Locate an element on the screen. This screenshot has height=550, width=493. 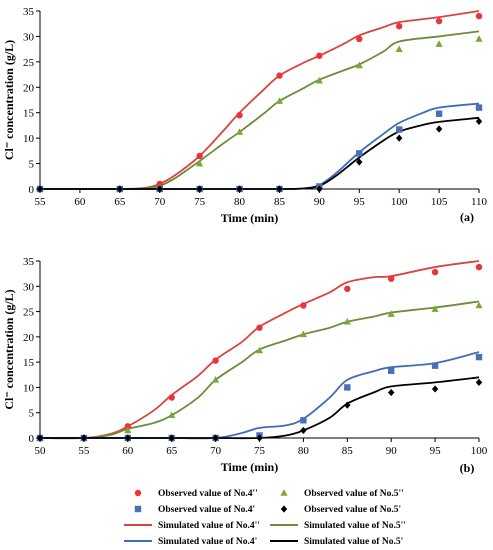
panel-label: (b) is located at coordinates (467, 468).